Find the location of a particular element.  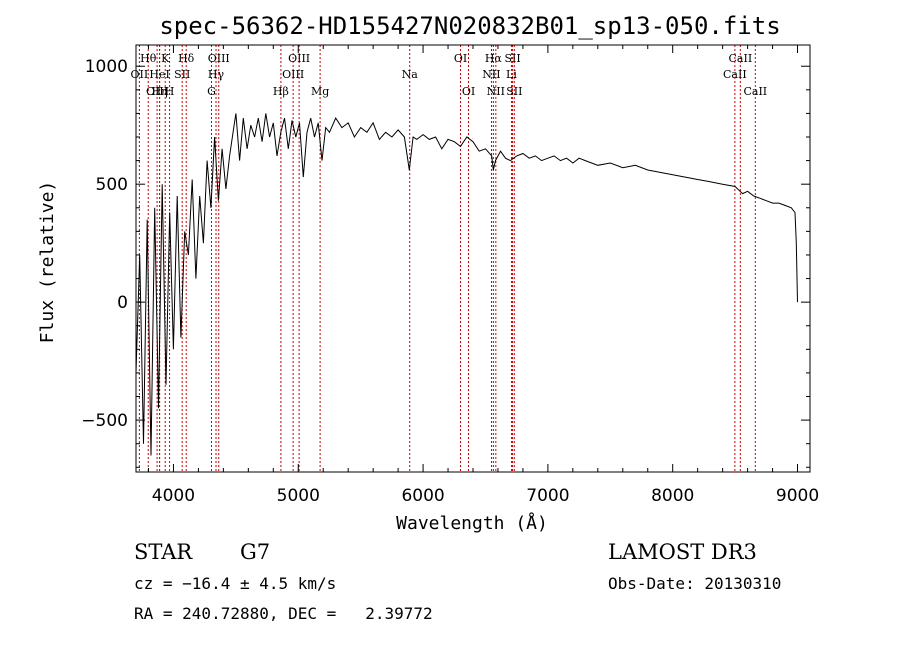

line-label-14: OIII is located at coordinates (293, 74).